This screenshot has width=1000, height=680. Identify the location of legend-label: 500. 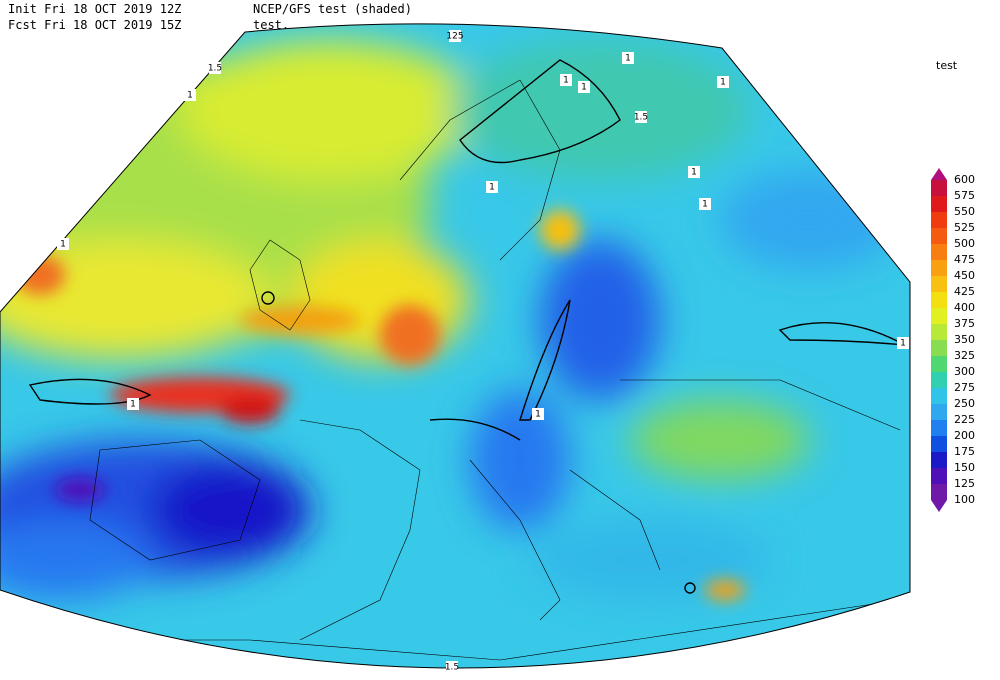
(964, 243).